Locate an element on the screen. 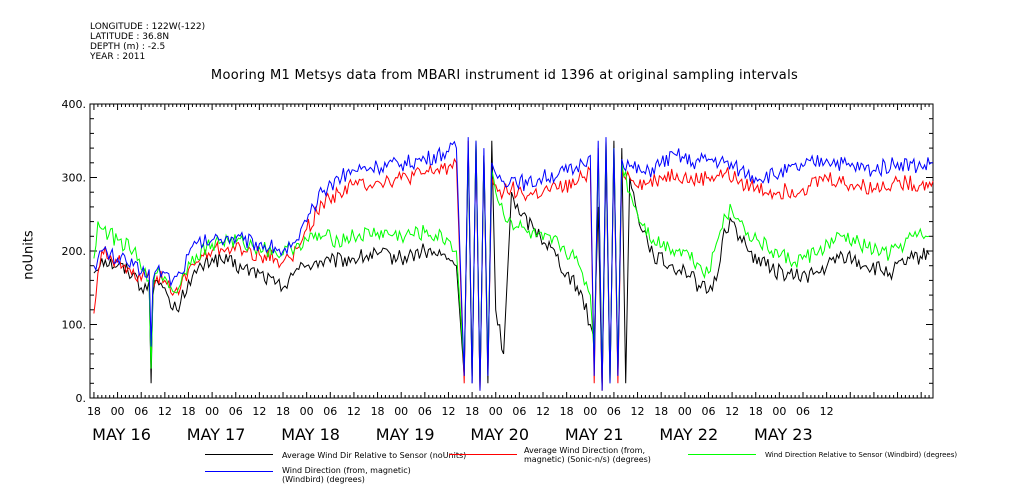 The height and width of the screenshot is (504, 1009). longitude-text: LONGITUDE : 122W(-122) is located at coordinates (148, 27).